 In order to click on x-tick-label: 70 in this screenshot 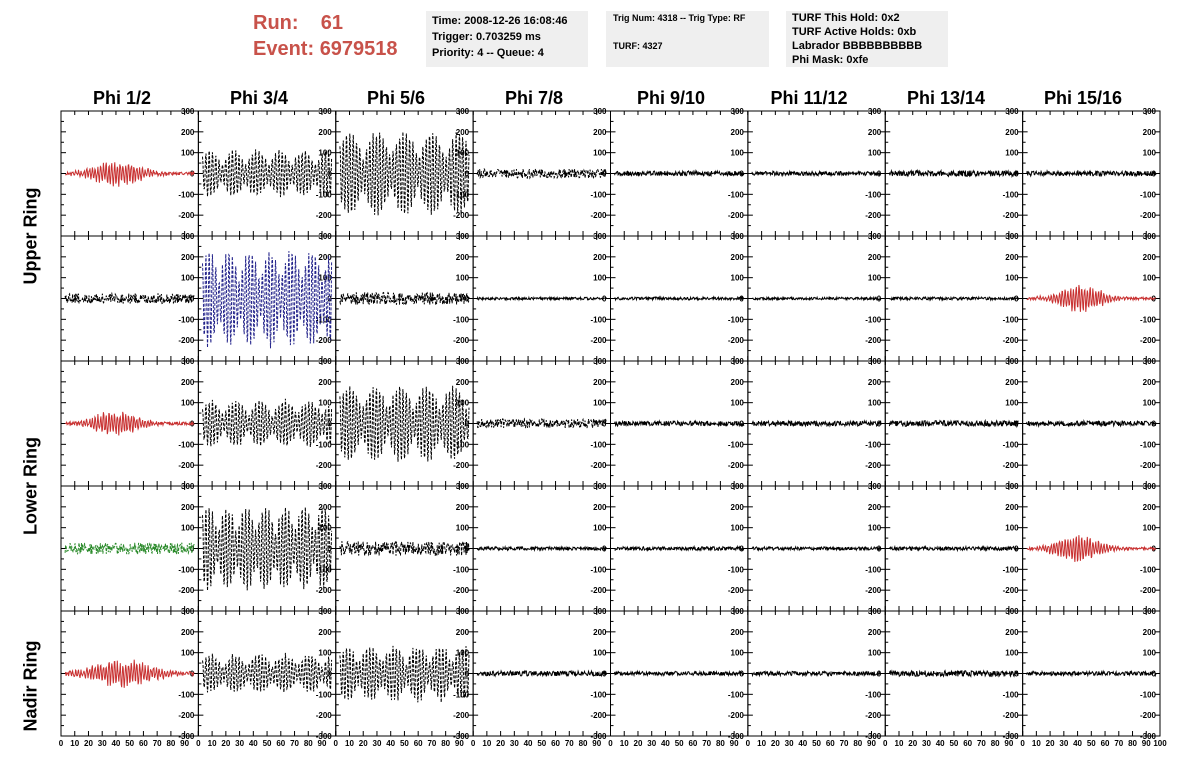, I will do `click(569, 743)`.